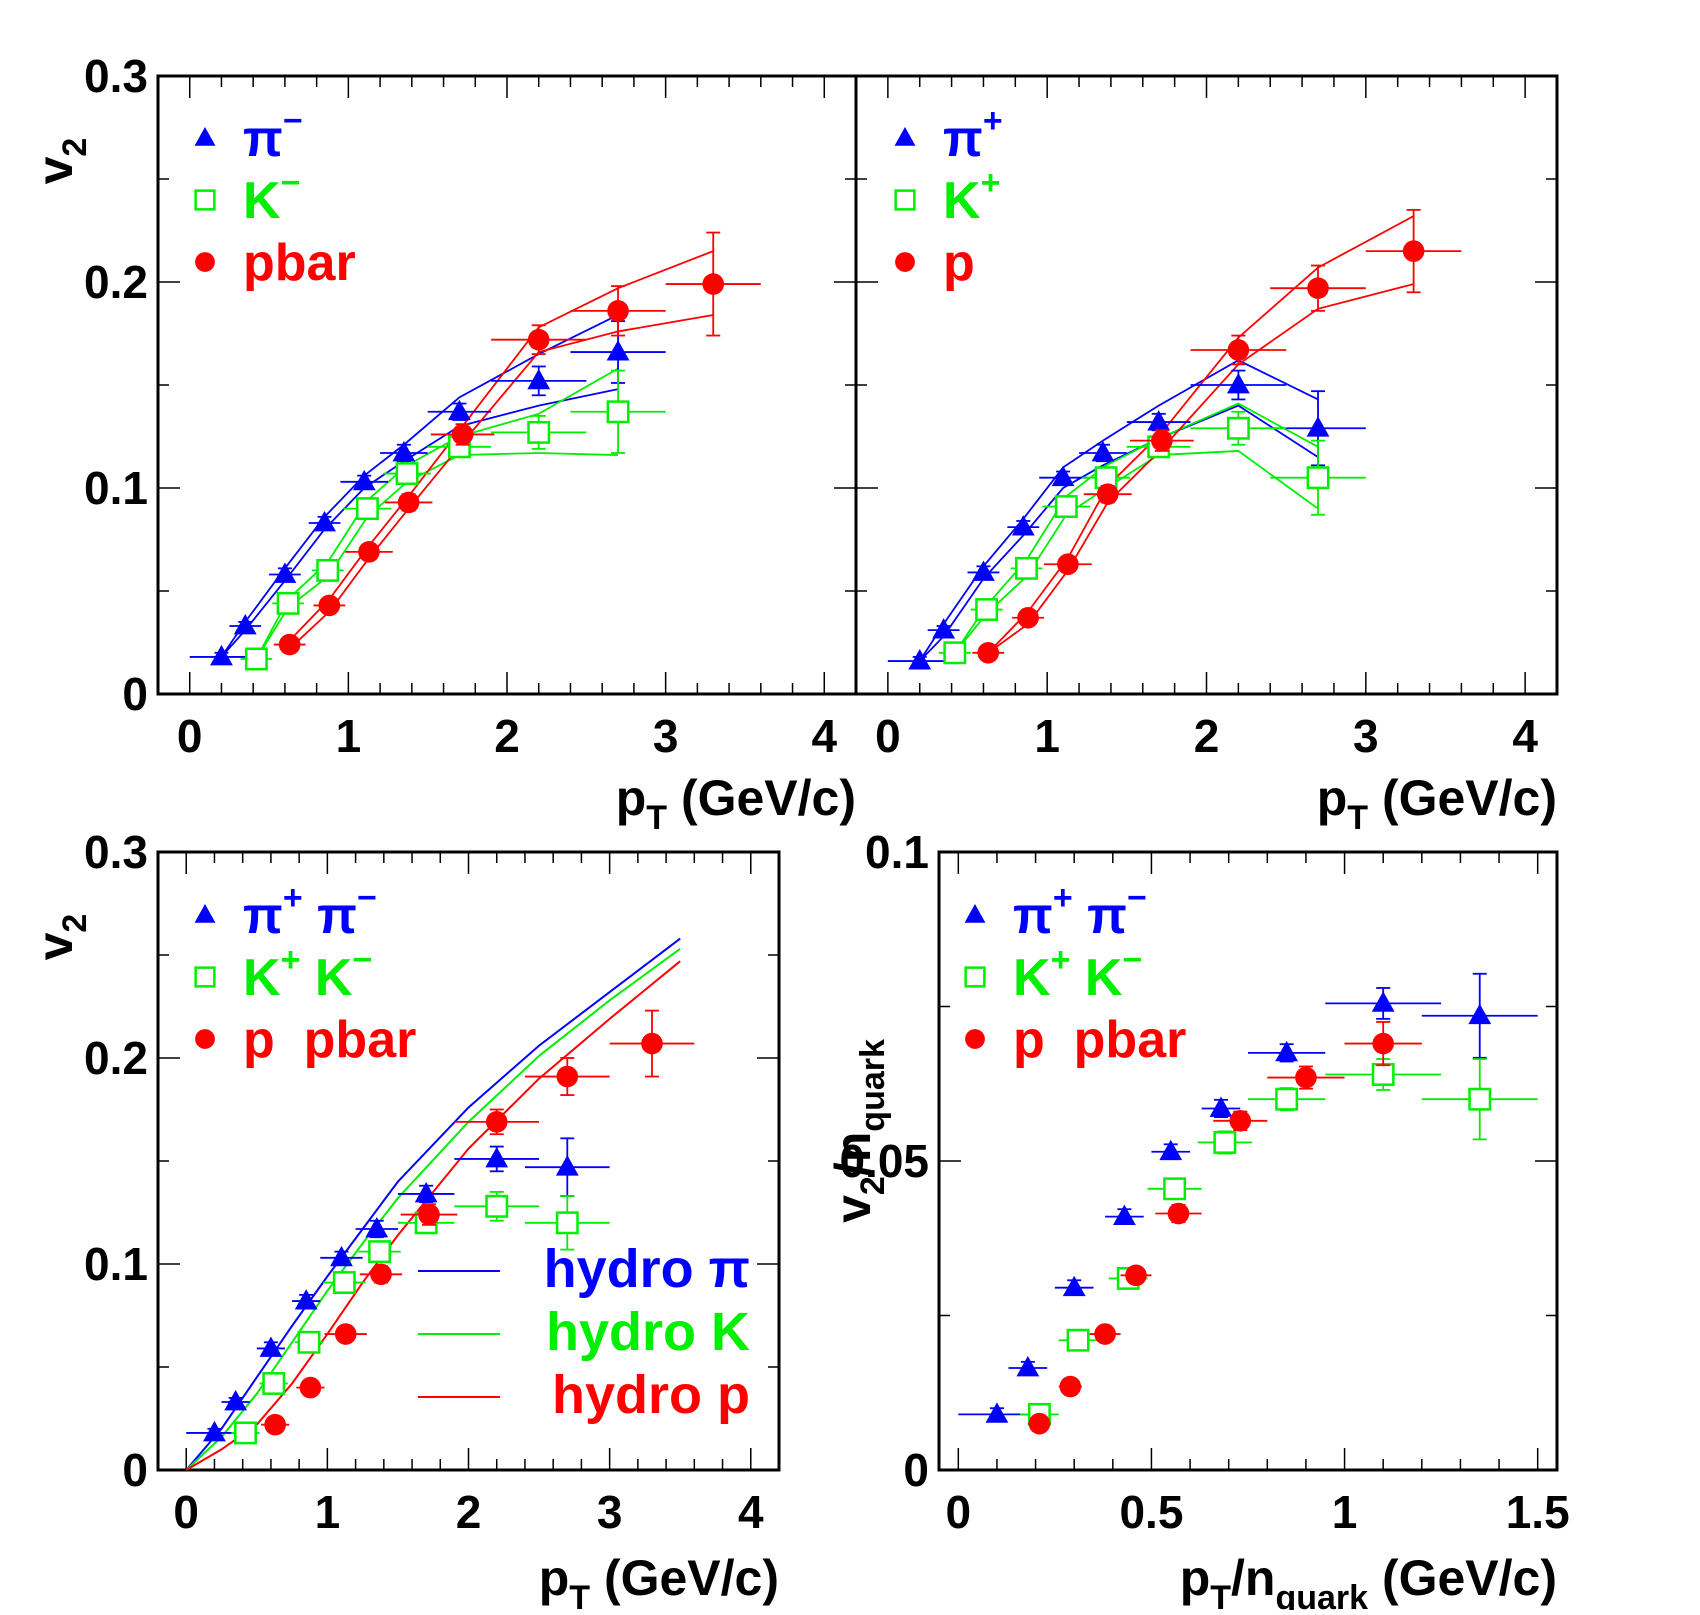 The image size is (1700, 1615). Describe the element at coordinates (873, 1085) in the screenshot. I see `y-axis-label-sub2: quark` at that location.